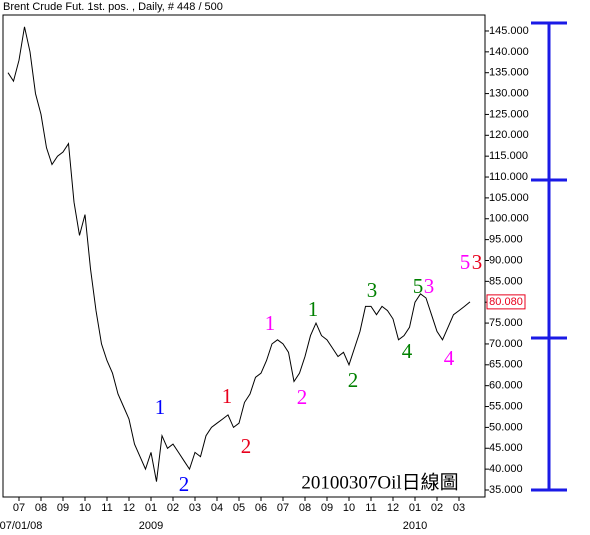  I want to click on y-tick-label: 100.000, so click(509, 219).